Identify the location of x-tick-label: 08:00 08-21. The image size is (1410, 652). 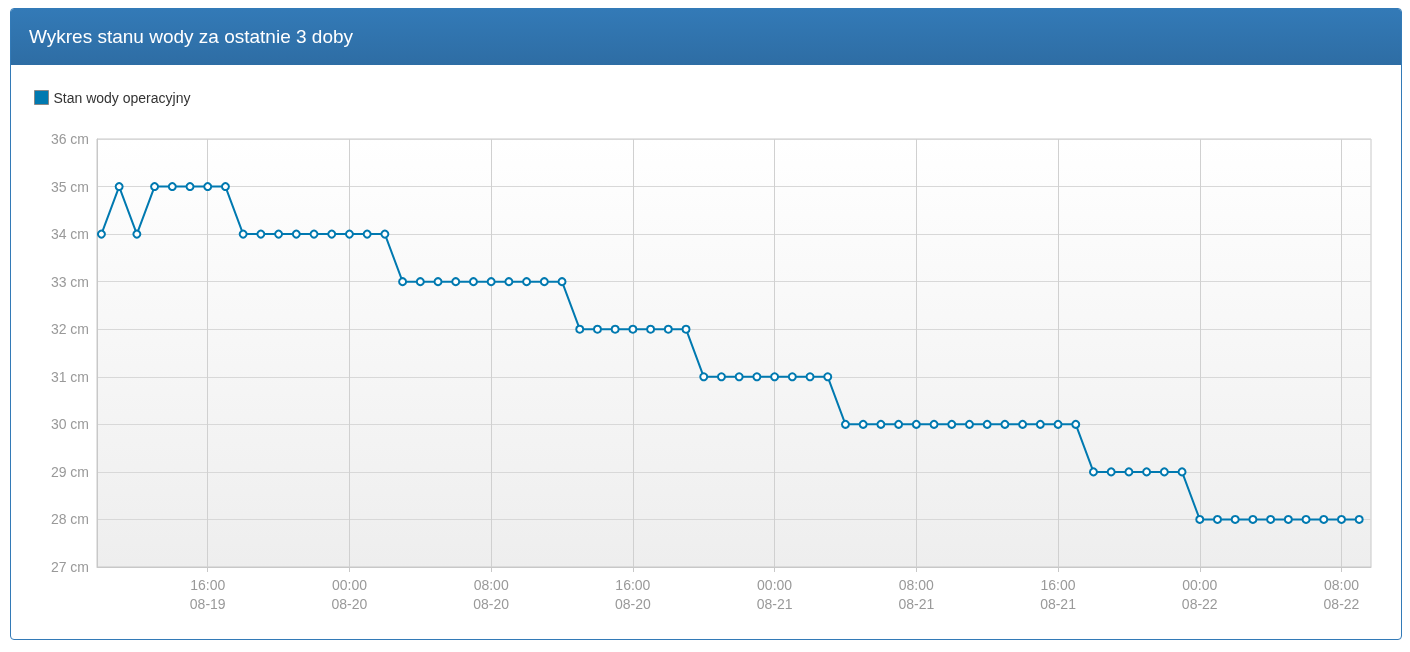
(916, 594).